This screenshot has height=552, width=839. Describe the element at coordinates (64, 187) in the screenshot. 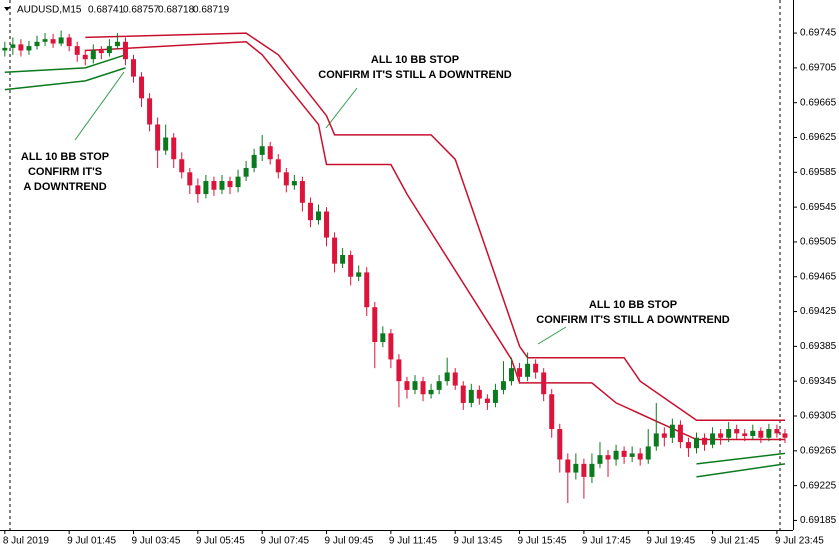

I see `annotation: A DOWNTREND` at that location.